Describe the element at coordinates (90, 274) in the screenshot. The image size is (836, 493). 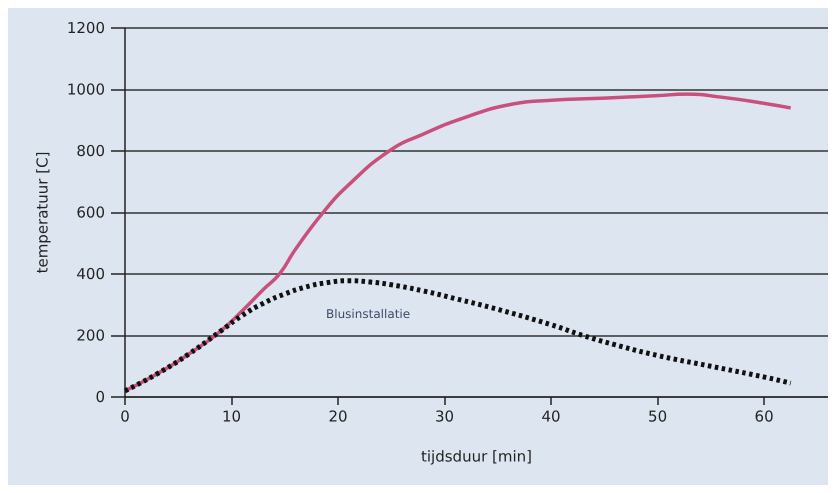
I see `y-tick-label: 400` at that location.